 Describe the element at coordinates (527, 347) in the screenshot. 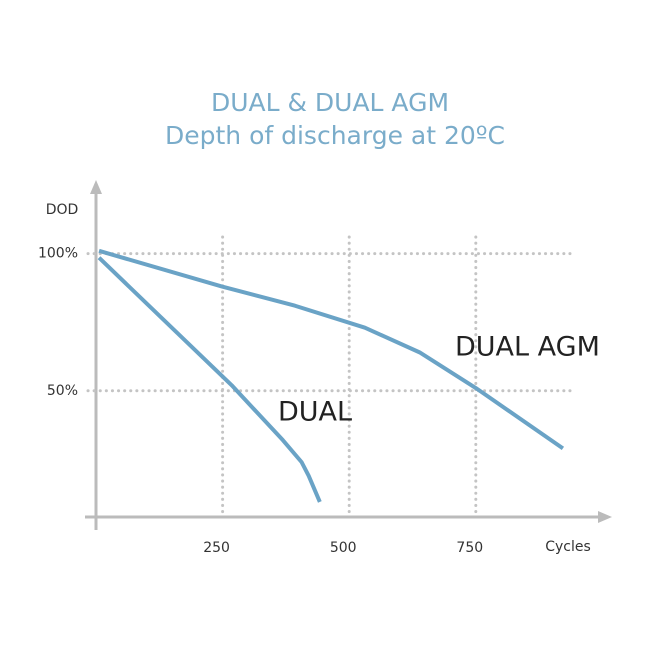

I see `series-label: DUAL AGM` at that location.